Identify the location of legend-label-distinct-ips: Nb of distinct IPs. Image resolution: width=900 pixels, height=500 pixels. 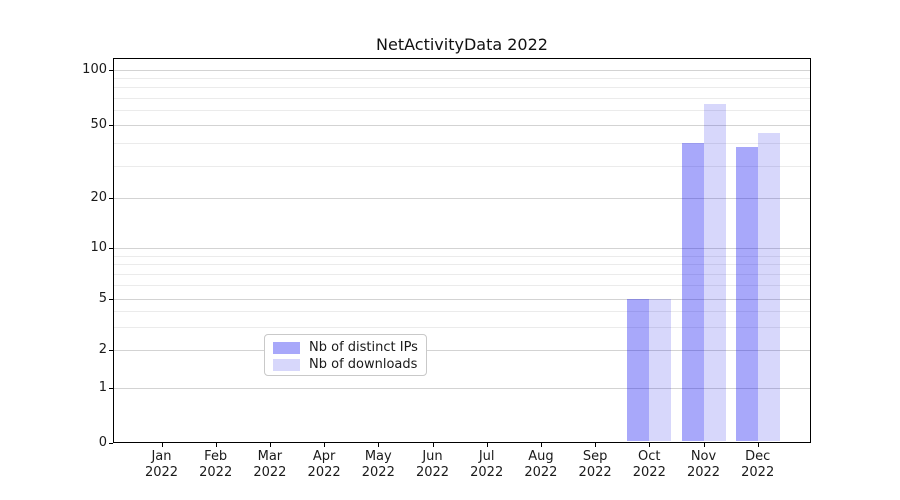
(363, 347).